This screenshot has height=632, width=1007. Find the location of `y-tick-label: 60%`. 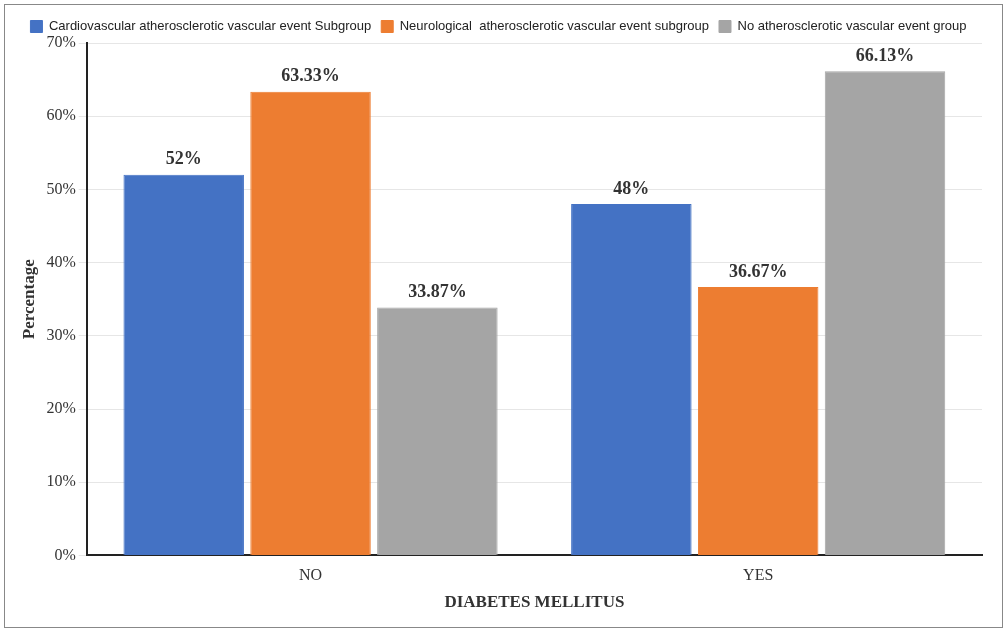

y-tick-label: 60% is located at coordinates (61, 115).